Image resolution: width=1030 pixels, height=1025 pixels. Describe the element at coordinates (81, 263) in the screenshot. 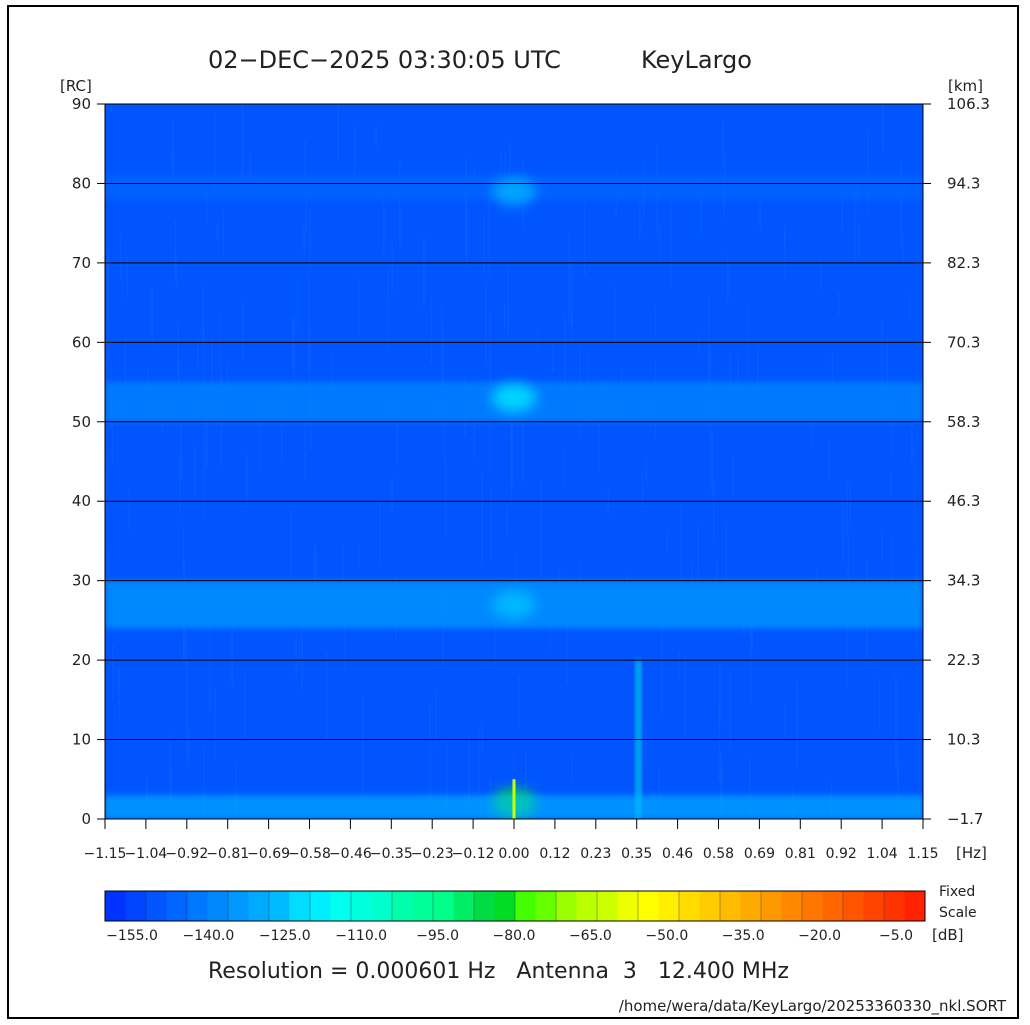

I see `left-tick-label: 70` at that location.